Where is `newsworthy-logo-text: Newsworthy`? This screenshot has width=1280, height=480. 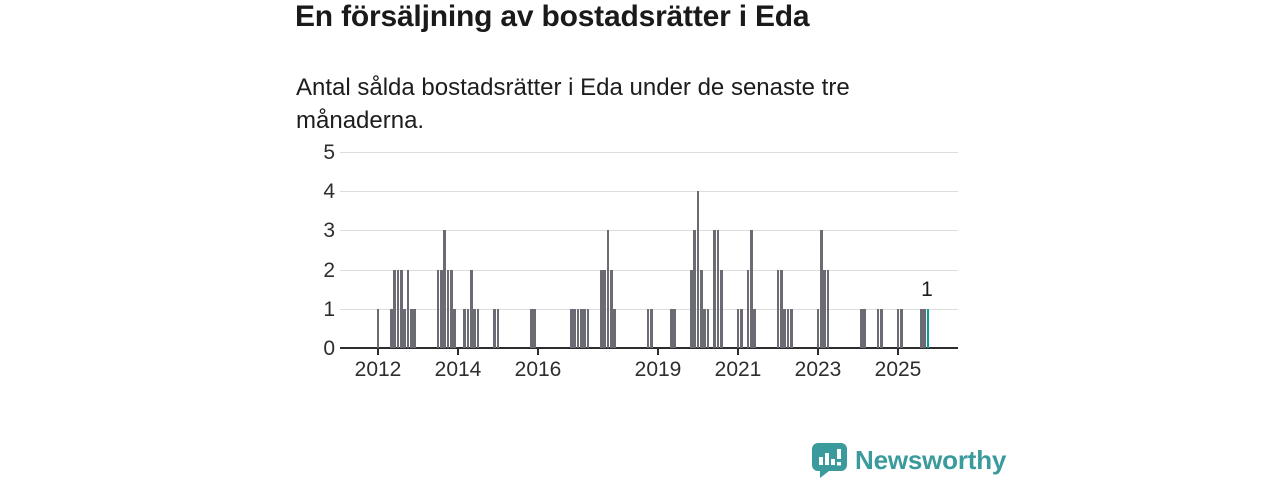
newsworthy-logo-text: Newsworthy is located at coordinates (931, 460).